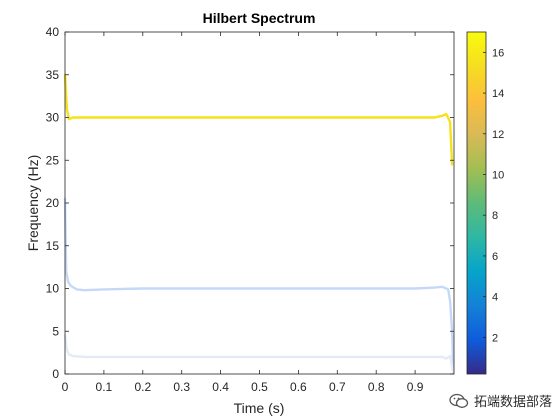 This screenshot has width=560, height=420. I want to click on colorbar-tick-label: 8, so click(495, 216).